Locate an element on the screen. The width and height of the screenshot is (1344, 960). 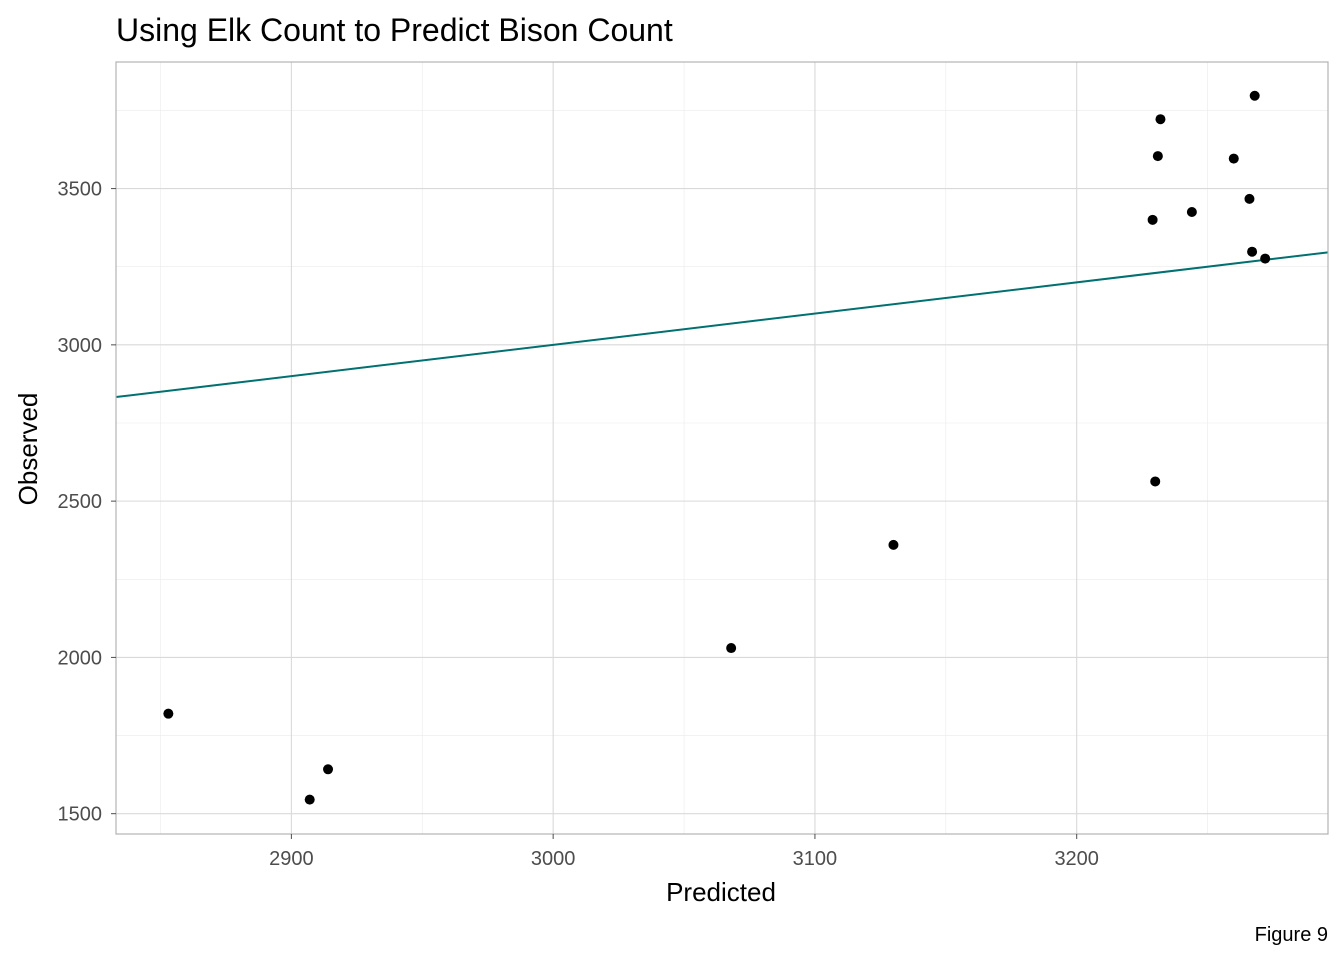
x-tick-label: 2900 is located at coordinates (291, 859).